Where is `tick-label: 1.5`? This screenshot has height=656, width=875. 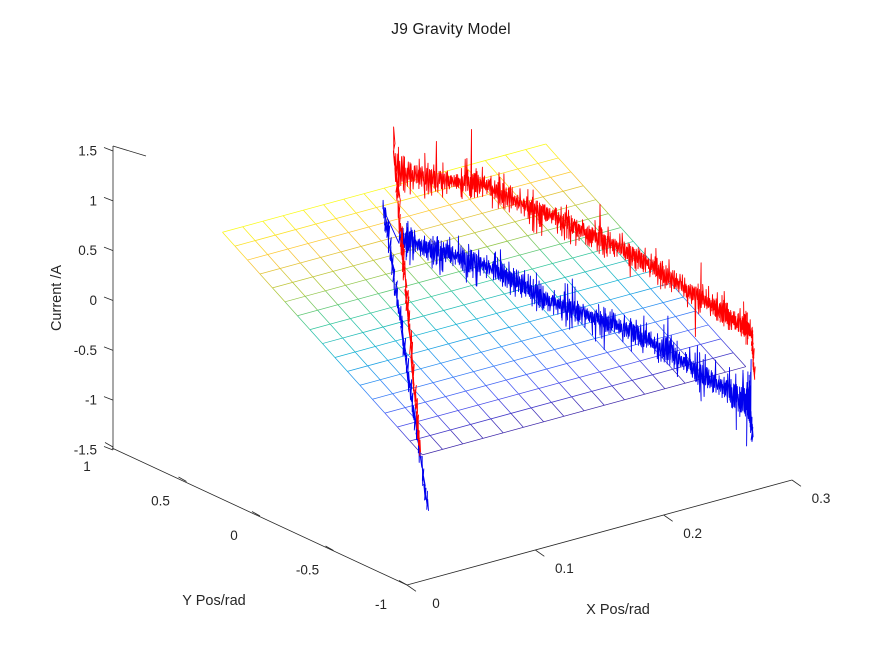 tick-label: 1.5 is located at coordinates (87, 151).